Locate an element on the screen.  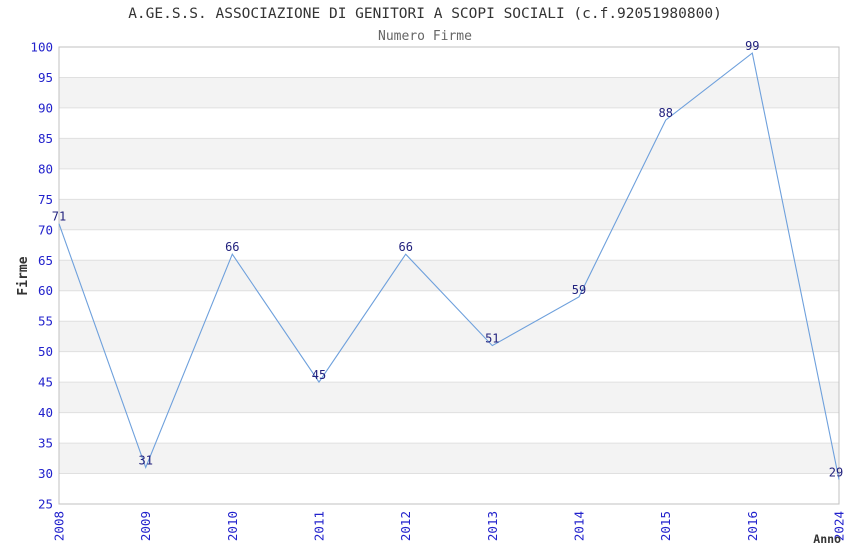
x-tick-label: 2014 is located at coordinates (579, 526).